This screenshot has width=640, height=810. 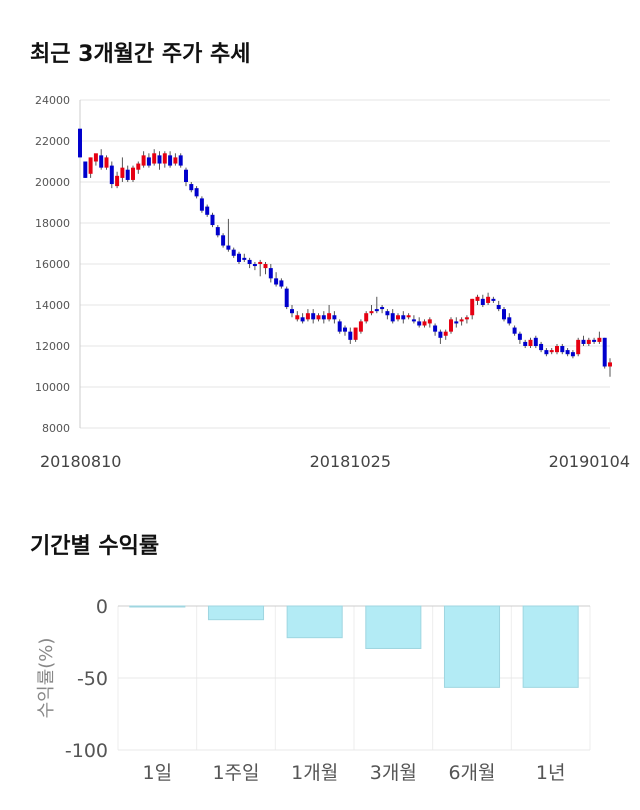 What do you see at coordinates (52, 305) in the screenshot?
I see `y-tick-label: 14000` at bounding box center [52, 305].